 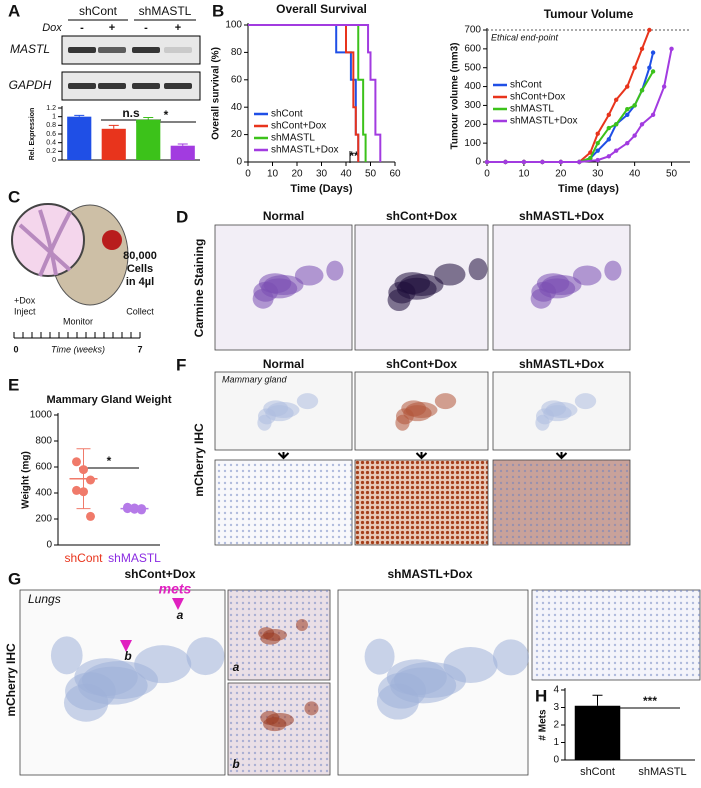 What do you see at coordinates (298, 126) in the screenshot?
I see `legend-label: shCont+Dox` at bounding box center [298, 126].